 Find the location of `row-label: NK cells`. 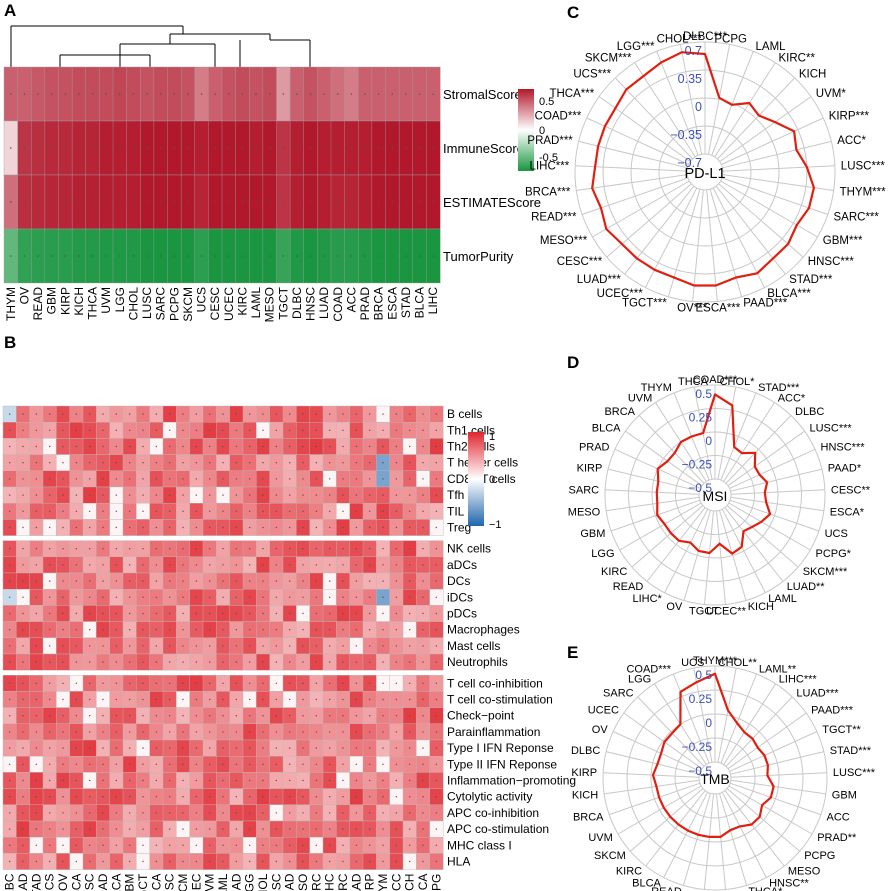

row-label: NK cells is located at coordinates (469, 549).